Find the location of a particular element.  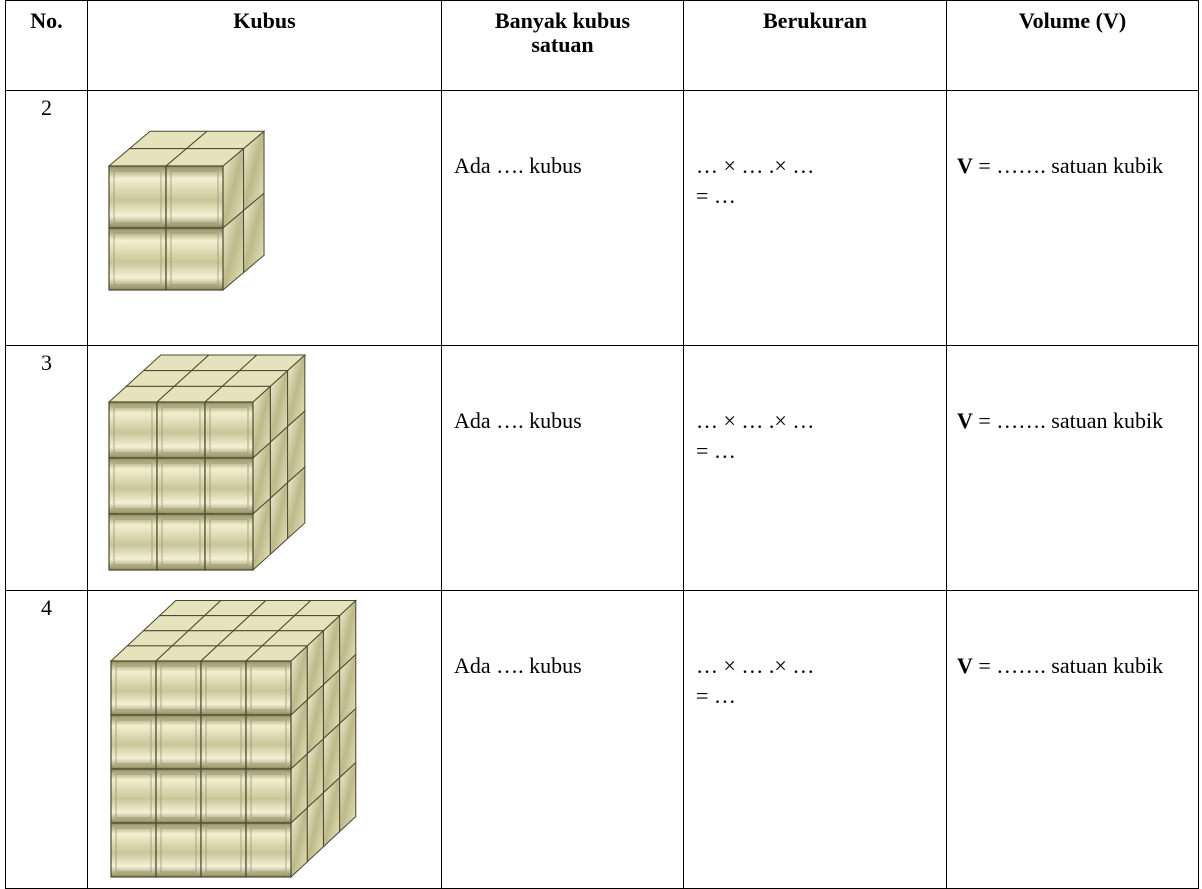

header-cell: Berukuran is located at coordinates (815, 45).